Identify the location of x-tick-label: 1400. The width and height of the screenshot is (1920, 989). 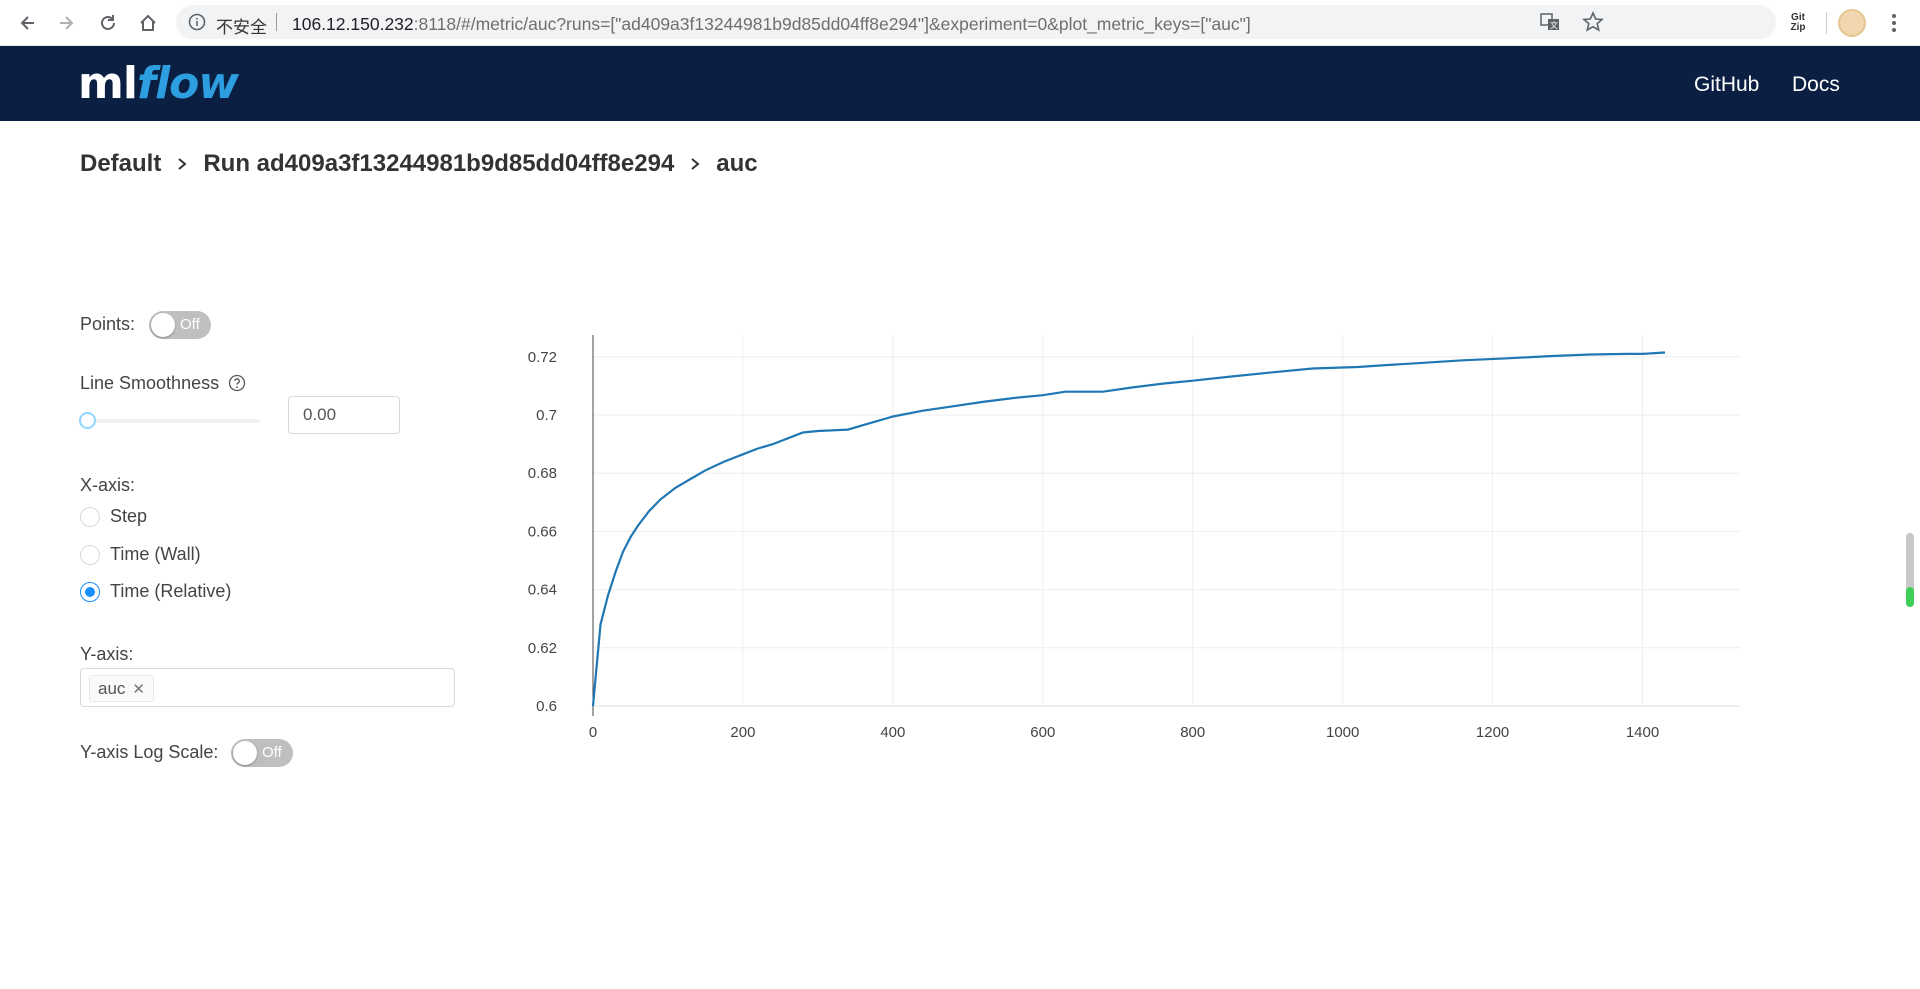
(1642, 732).